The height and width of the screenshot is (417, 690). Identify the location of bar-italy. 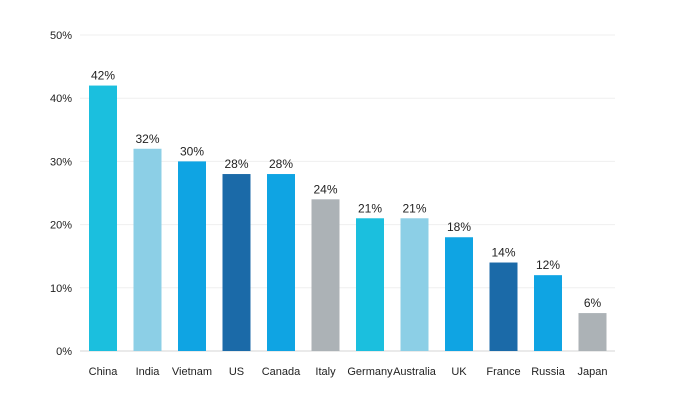
(325, 275).